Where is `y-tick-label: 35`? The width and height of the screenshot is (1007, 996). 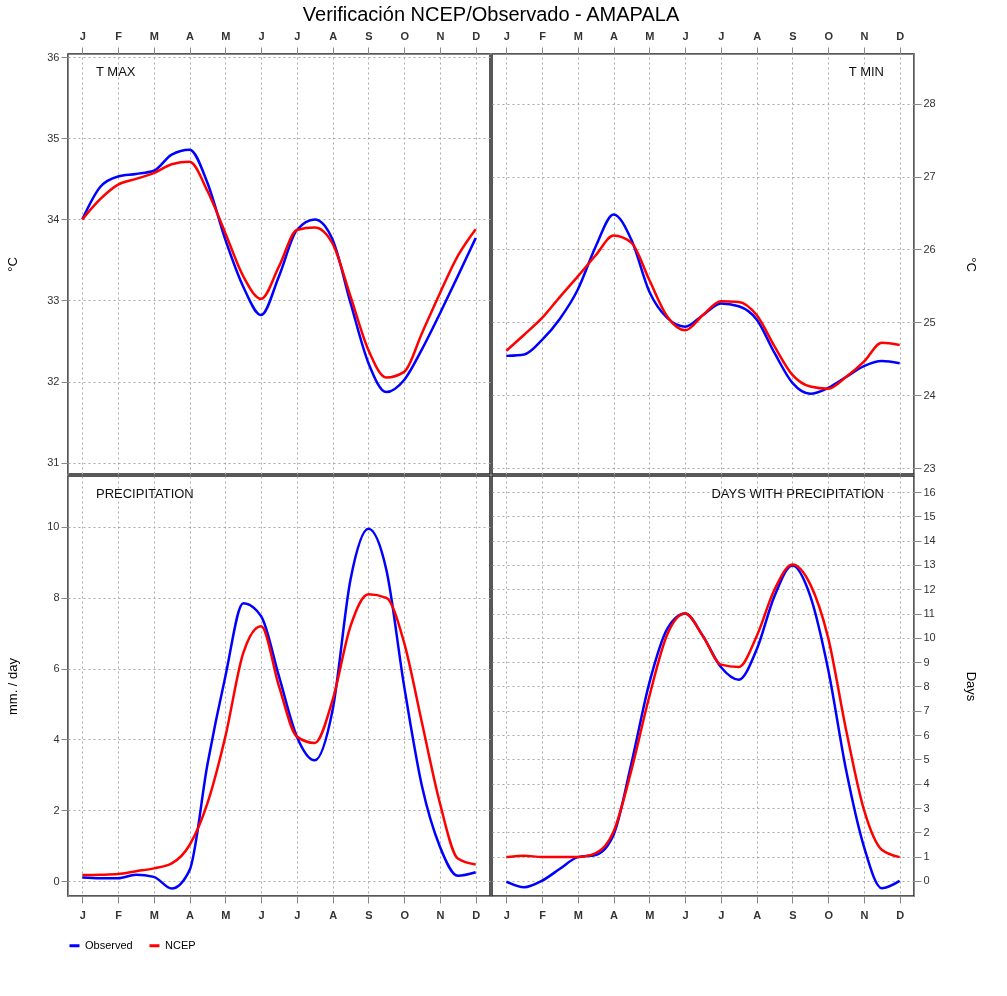
y-tick-label: 35 is located at coordinates (53, 137).